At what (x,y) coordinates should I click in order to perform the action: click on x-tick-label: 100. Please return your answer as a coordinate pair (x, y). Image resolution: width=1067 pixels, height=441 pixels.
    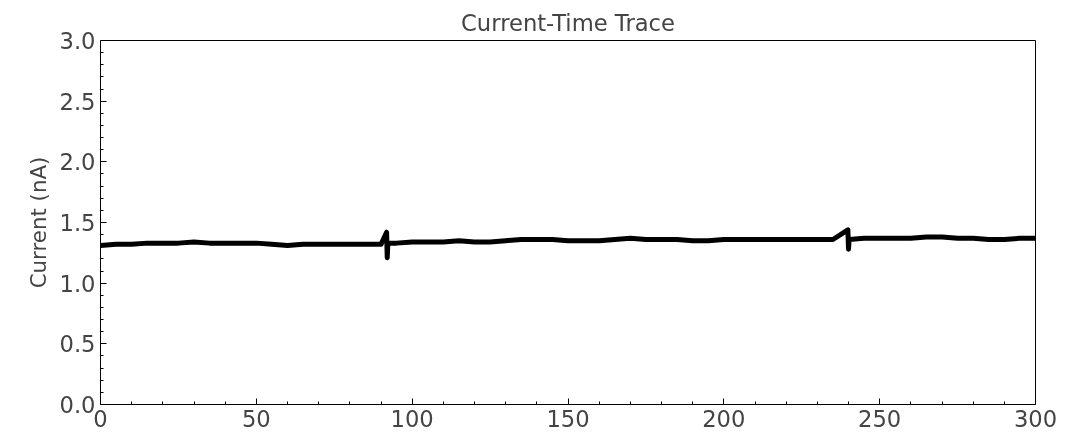
    Looking at the image, I should click on (412, 418).